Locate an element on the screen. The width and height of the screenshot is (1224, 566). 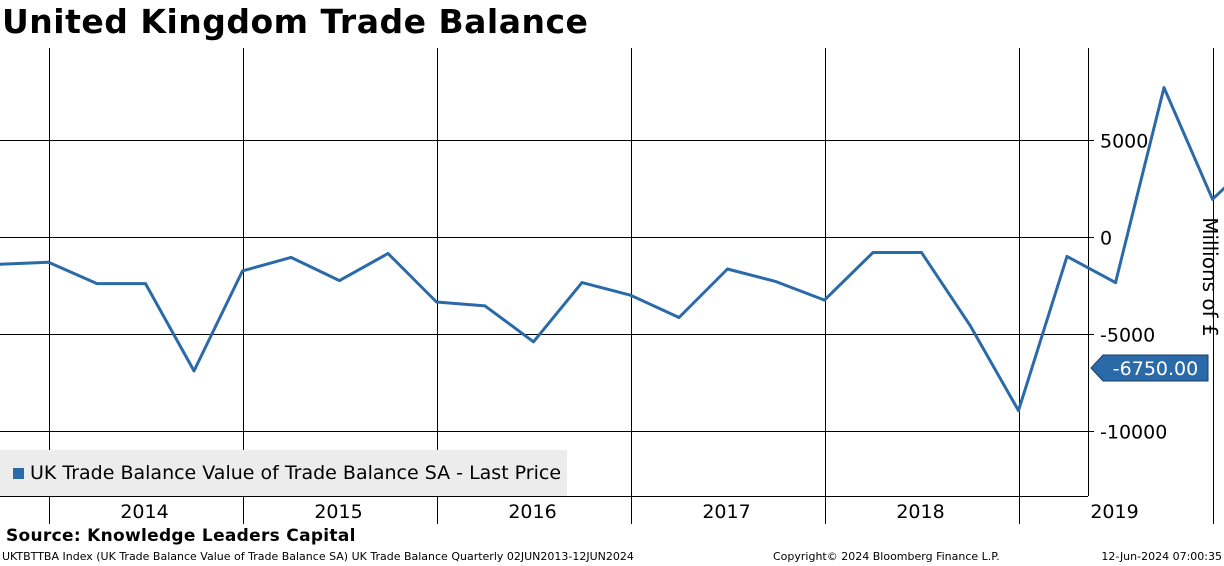
last-price-marker: -6750.00 is located at coordinates (1149, 368).